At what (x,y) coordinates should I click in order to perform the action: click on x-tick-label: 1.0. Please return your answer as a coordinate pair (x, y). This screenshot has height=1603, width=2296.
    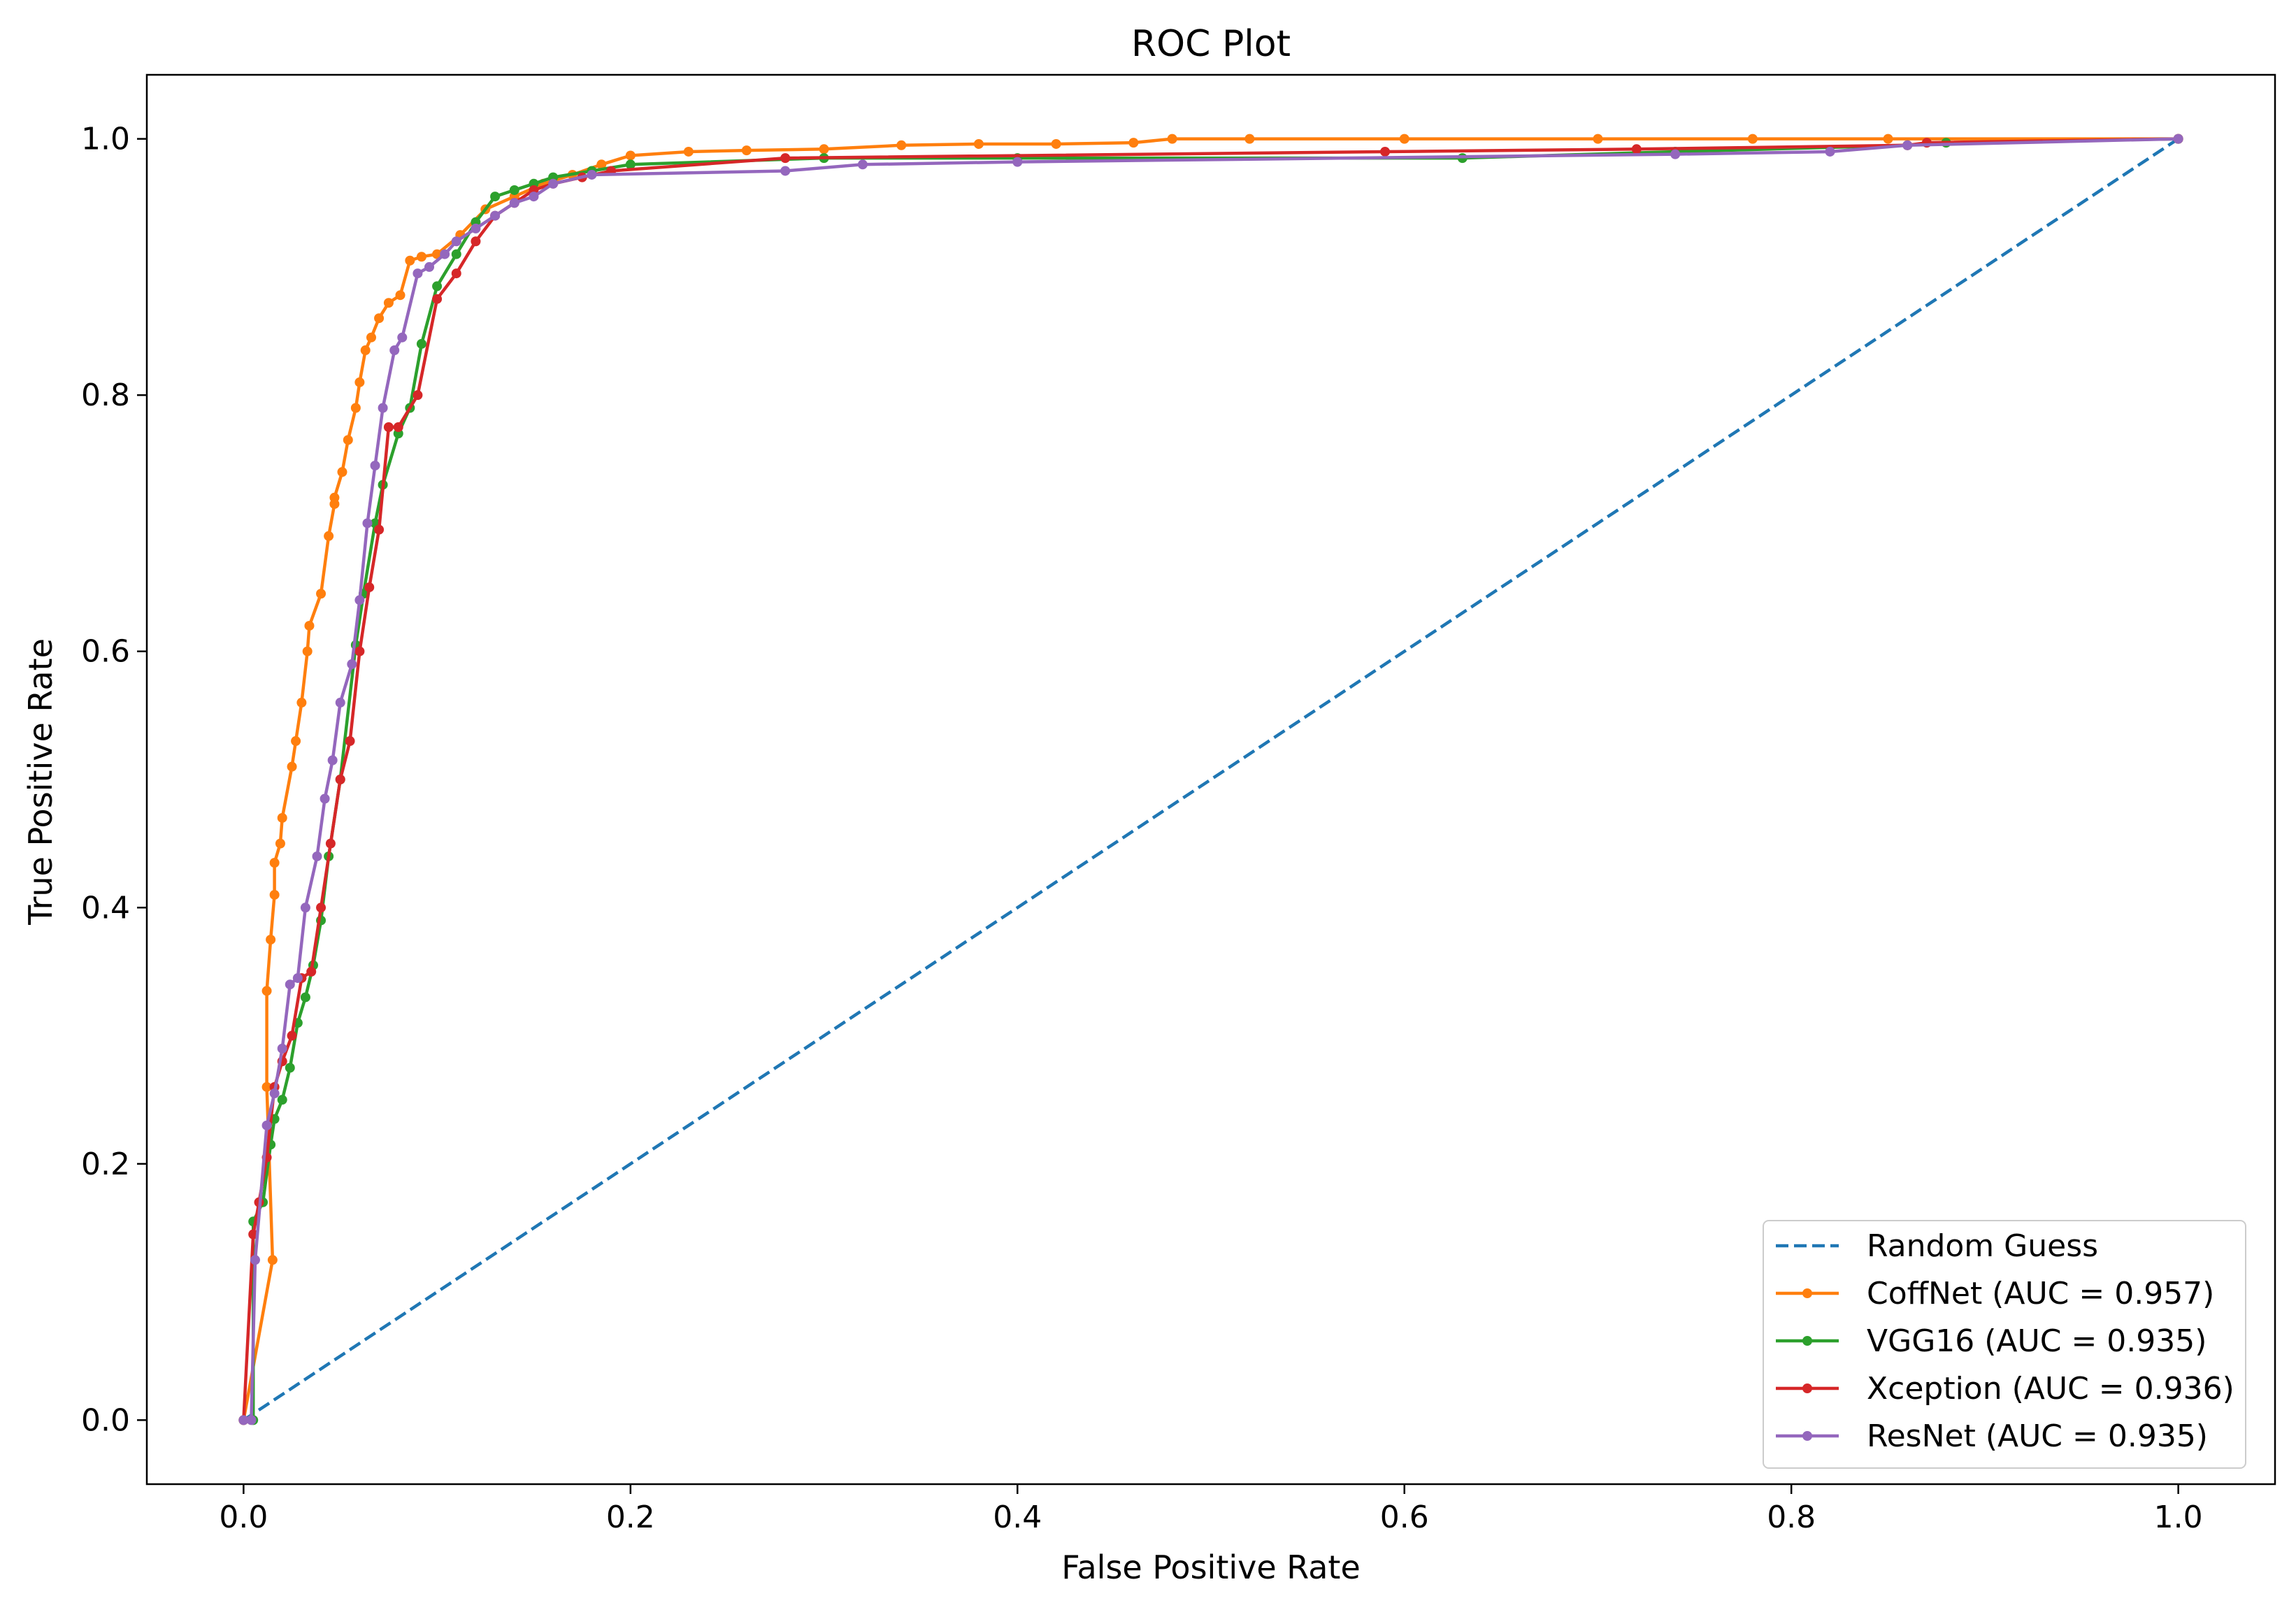
    Looking at the image, I should click on (2178, 1518).